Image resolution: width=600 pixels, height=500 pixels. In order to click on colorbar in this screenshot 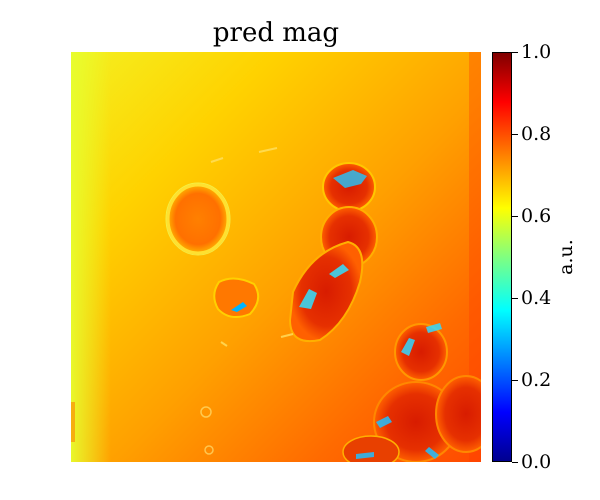, I will do `click(502, 257)`.